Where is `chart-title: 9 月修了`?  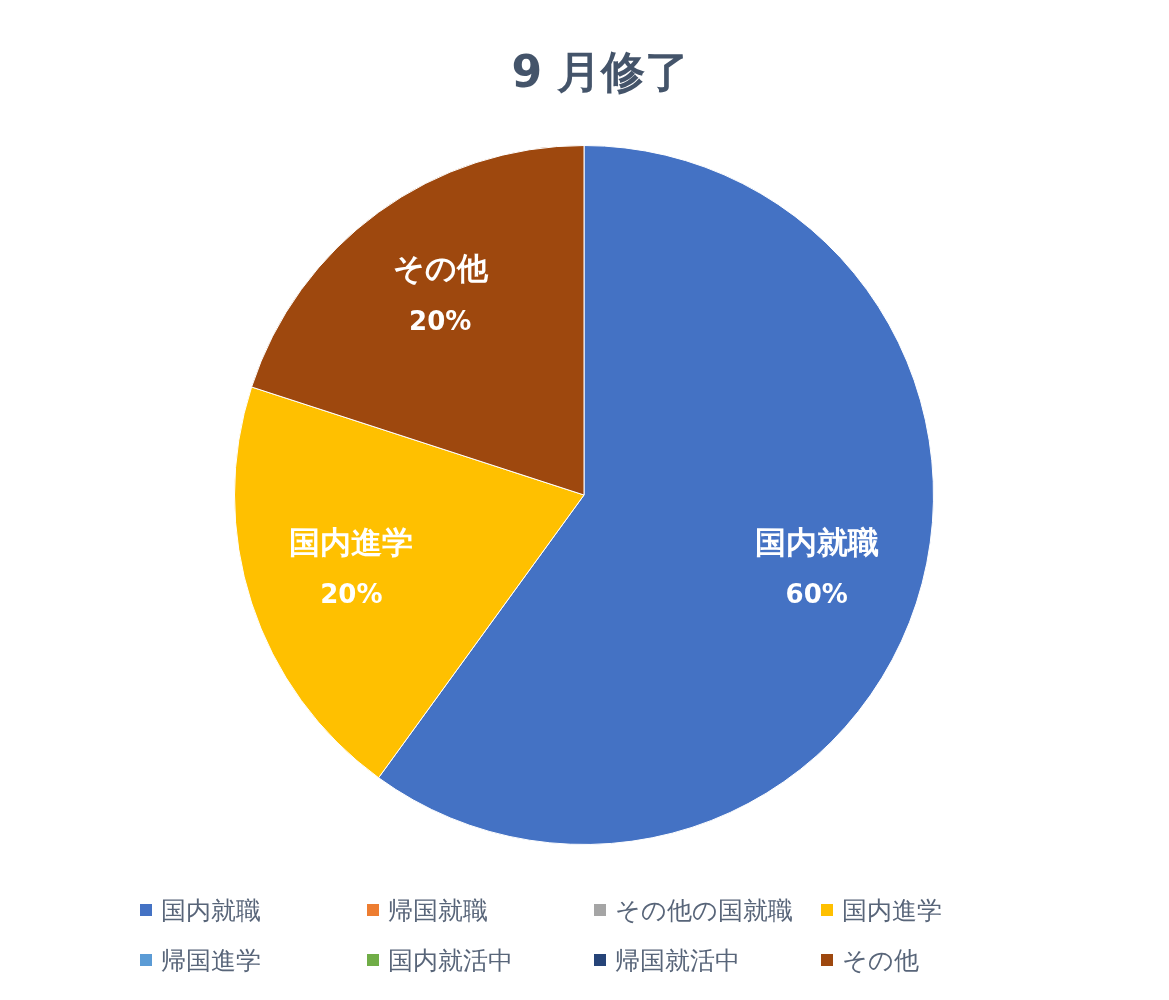 chart-title: 9 月修了 is located at coordinates (600, 72).